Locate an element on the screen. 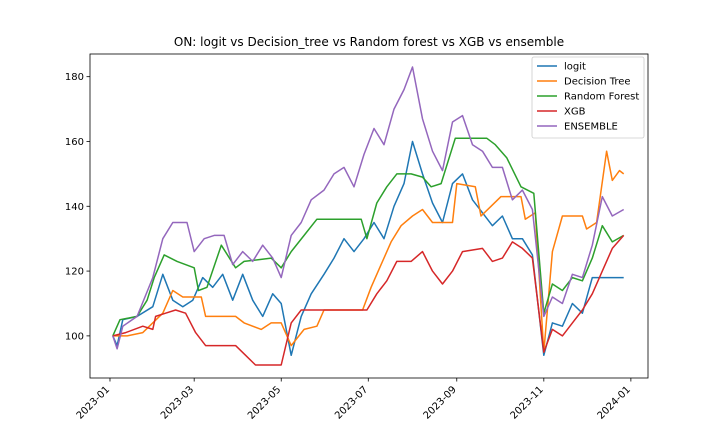  legend-label: XGB is located at coordinates (575, 112).